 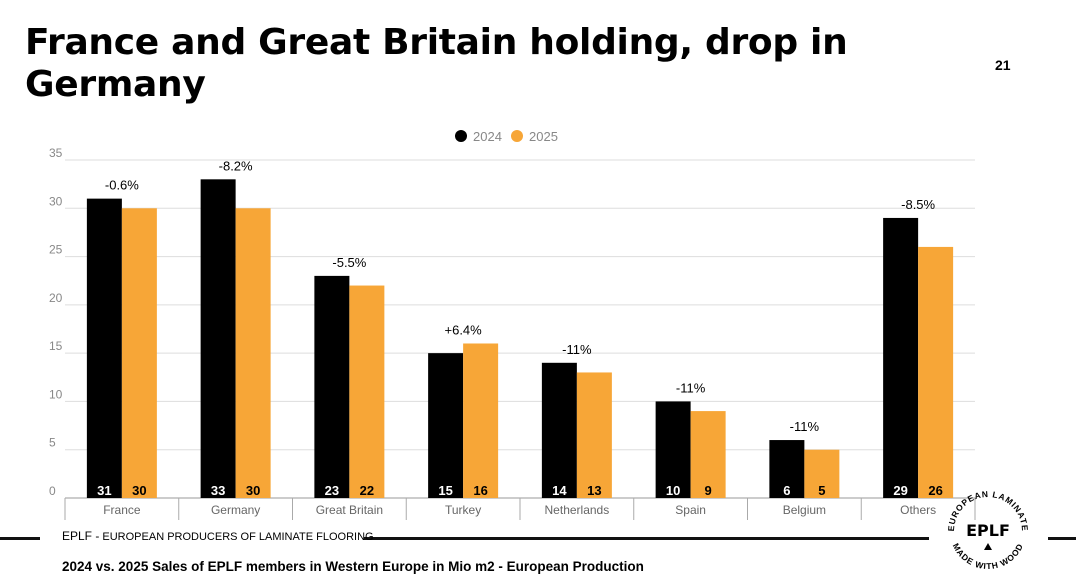 I want to click on y-tick-label: 5, so click(x=52, y=443).